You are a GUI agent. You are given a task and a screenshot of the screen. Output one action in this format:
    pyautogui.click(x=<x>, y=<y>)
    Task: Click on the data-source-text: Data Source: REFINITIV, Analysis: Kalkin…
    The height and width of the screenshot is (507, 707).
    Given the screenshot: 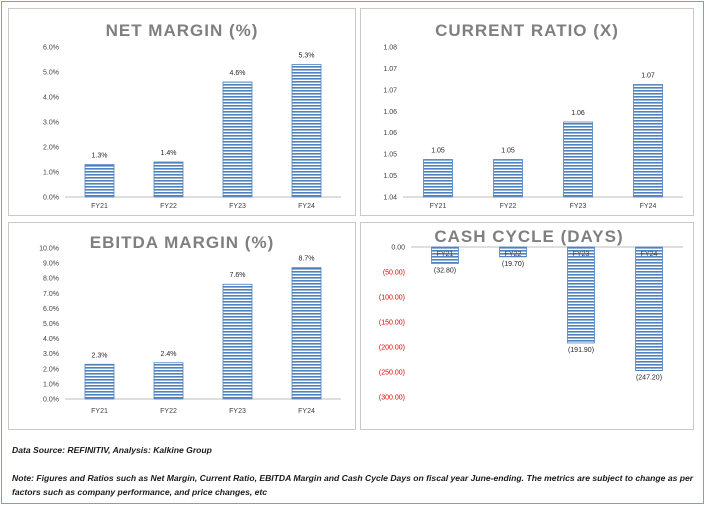 What is the action you would take?
    pyautogui.click(x=112, y=450)
    